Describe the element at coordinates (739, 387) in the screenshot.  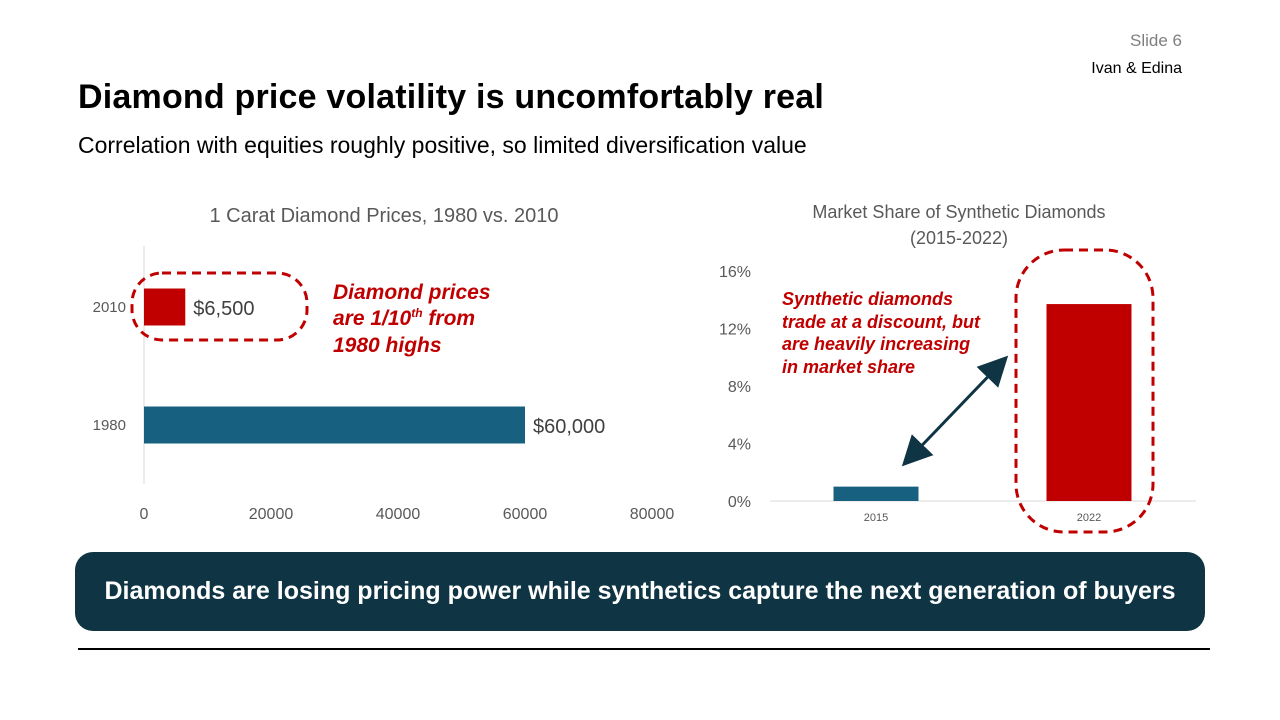
I see `share-y-tick-2: 8%` at that location.